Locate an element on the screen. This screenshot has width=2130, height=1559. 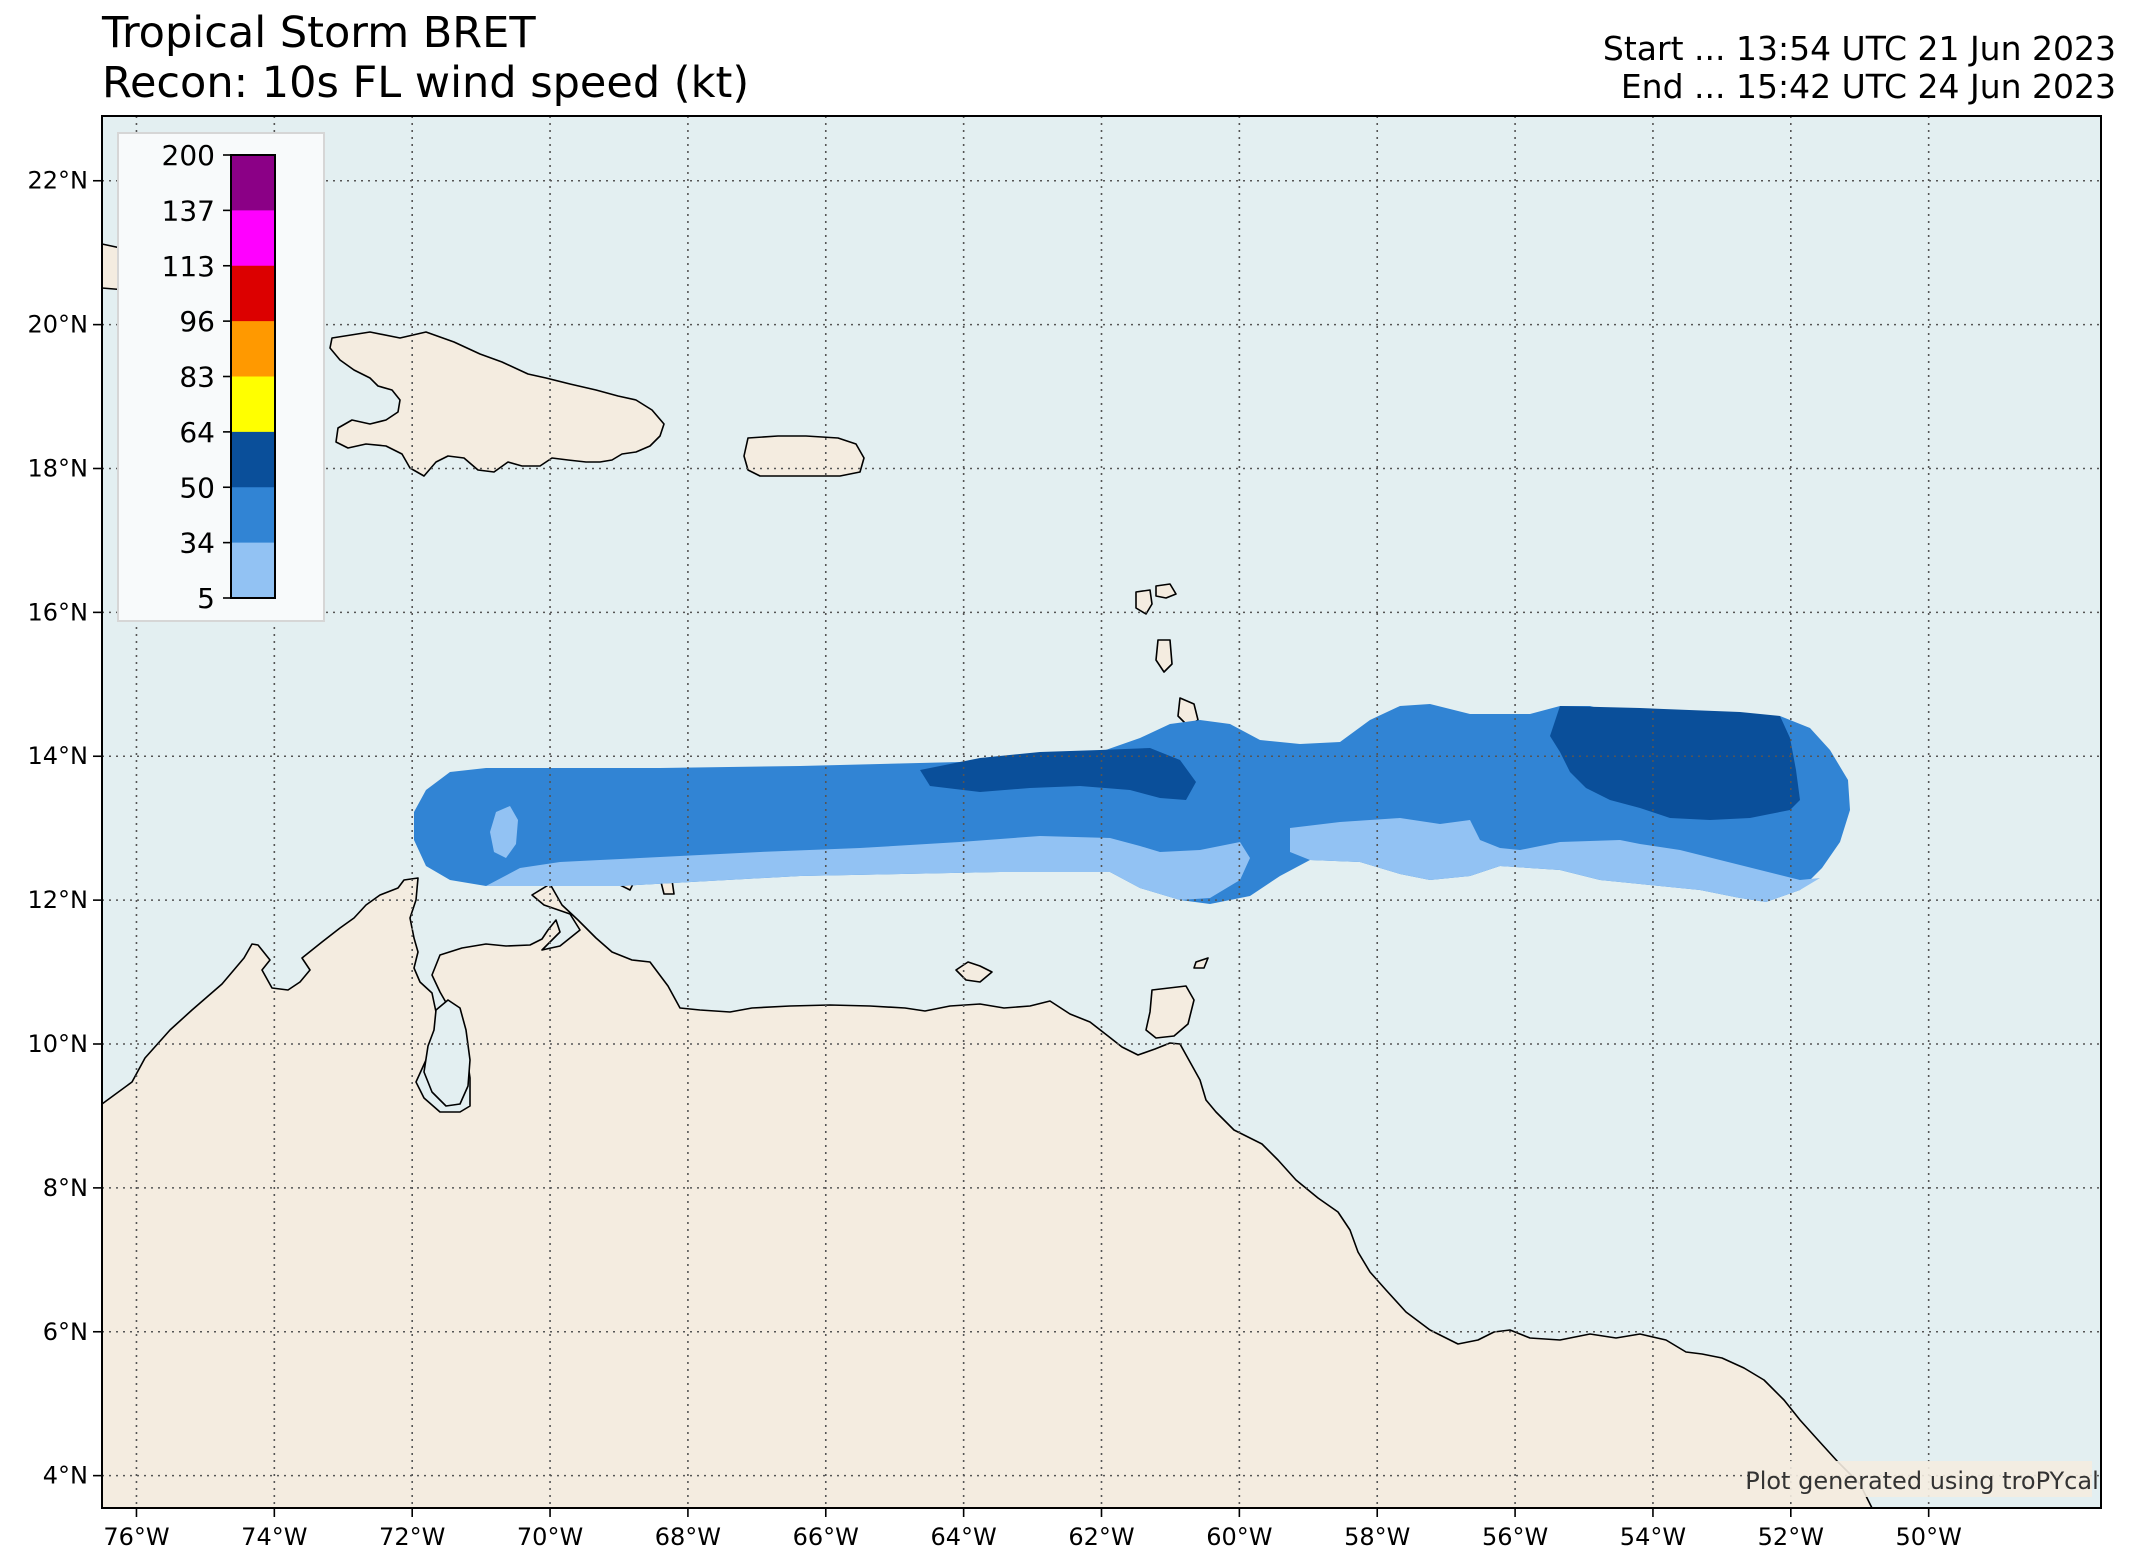
colorbar-label: 96 is located at coordinates (197, 321).